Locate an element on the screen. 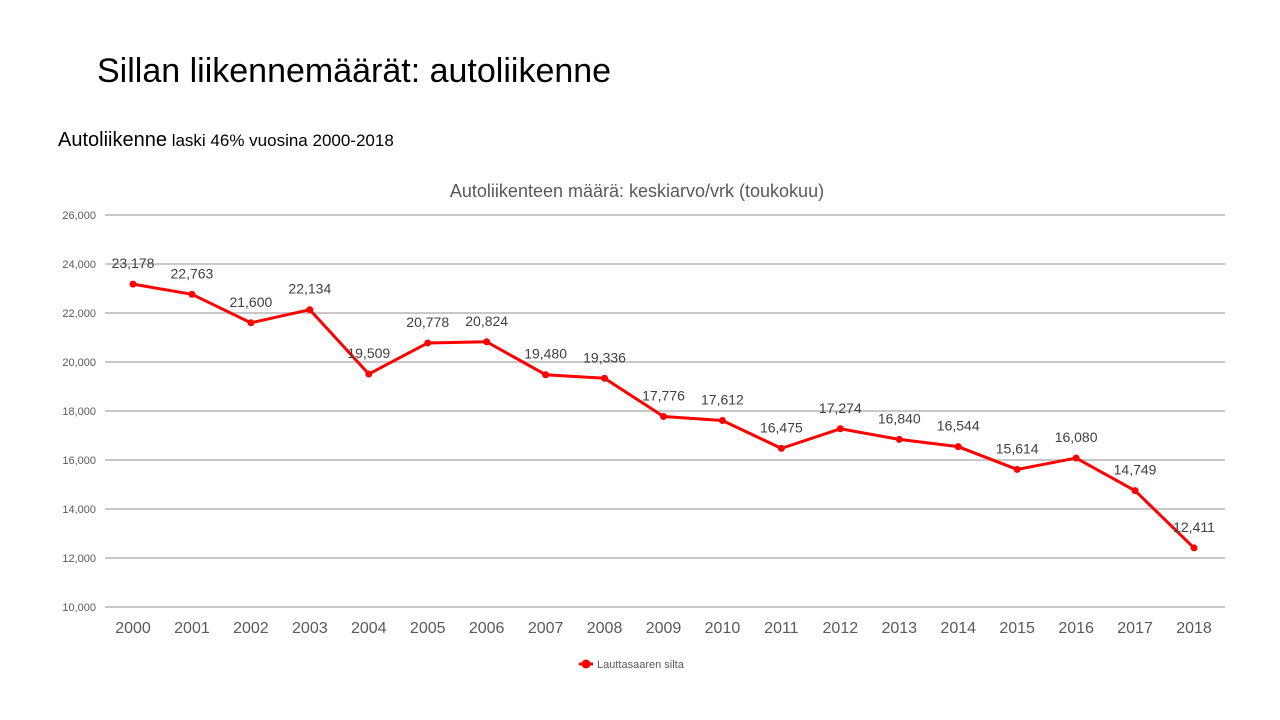 The image size is (1280, 720). data-label: 16,080 is located at coordinates (1076, 437).